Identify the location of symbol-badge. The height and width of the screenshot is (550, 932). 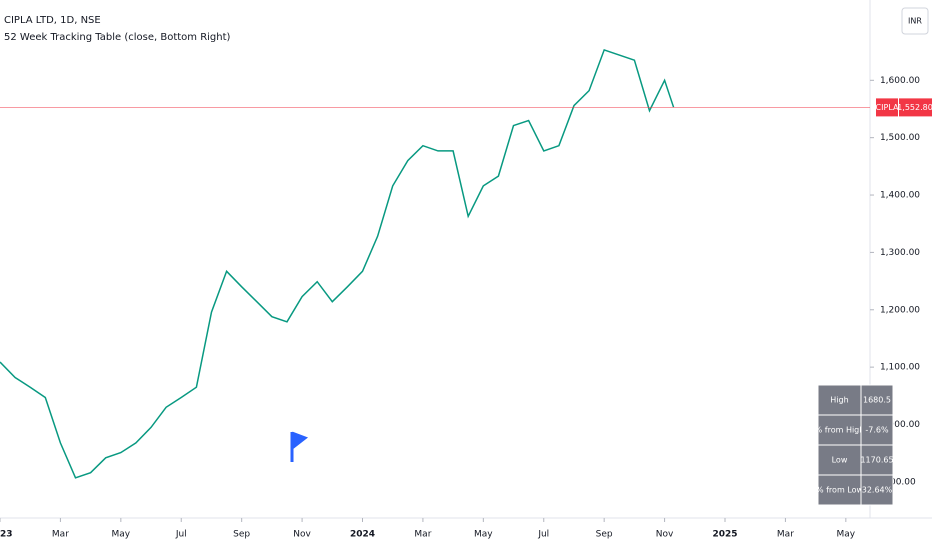
(887, 107).